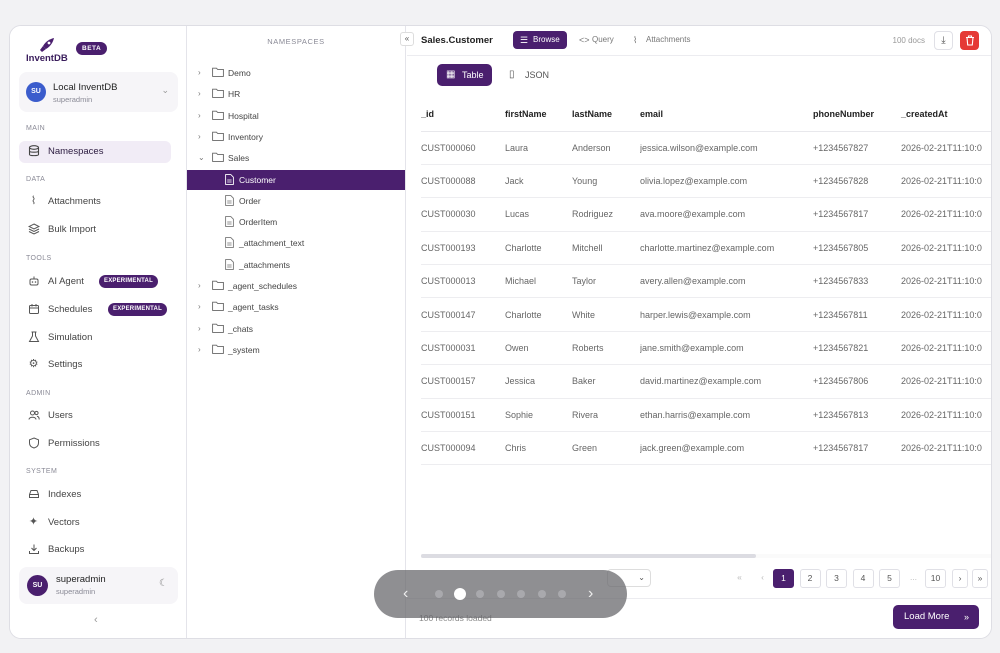 Image resolution: width=1000 pixels, height=653 pixels. Describe the element at coordinates (95, 550) in the screenshot. I see `sidebar-item-backups: Backups` at that location.